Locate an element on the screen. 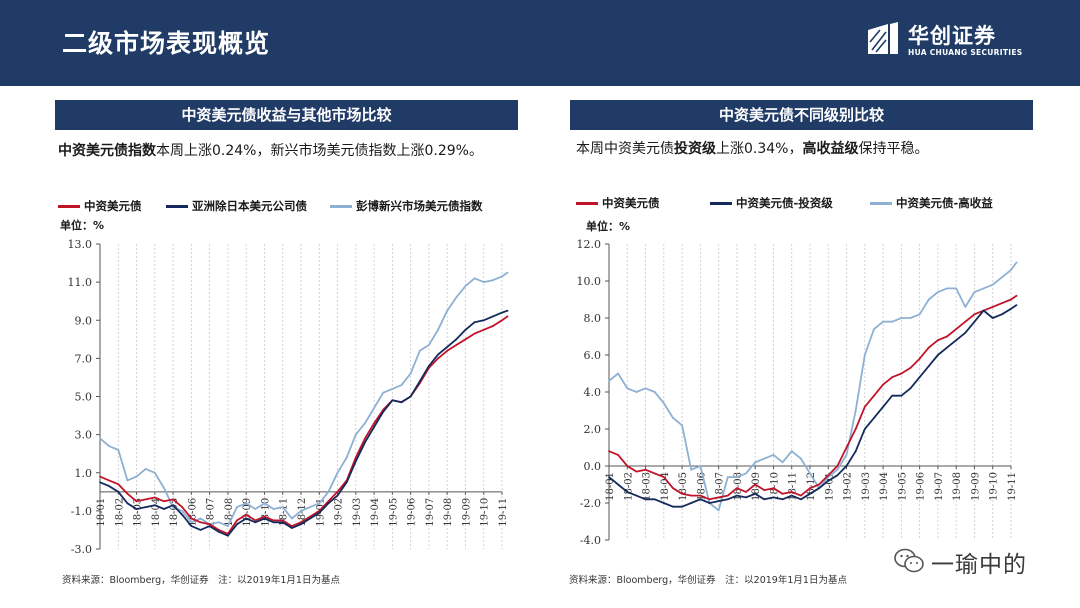 The image size is (1080, 608). y-tick-label: 5.0 is located at coordinates (84, 397).